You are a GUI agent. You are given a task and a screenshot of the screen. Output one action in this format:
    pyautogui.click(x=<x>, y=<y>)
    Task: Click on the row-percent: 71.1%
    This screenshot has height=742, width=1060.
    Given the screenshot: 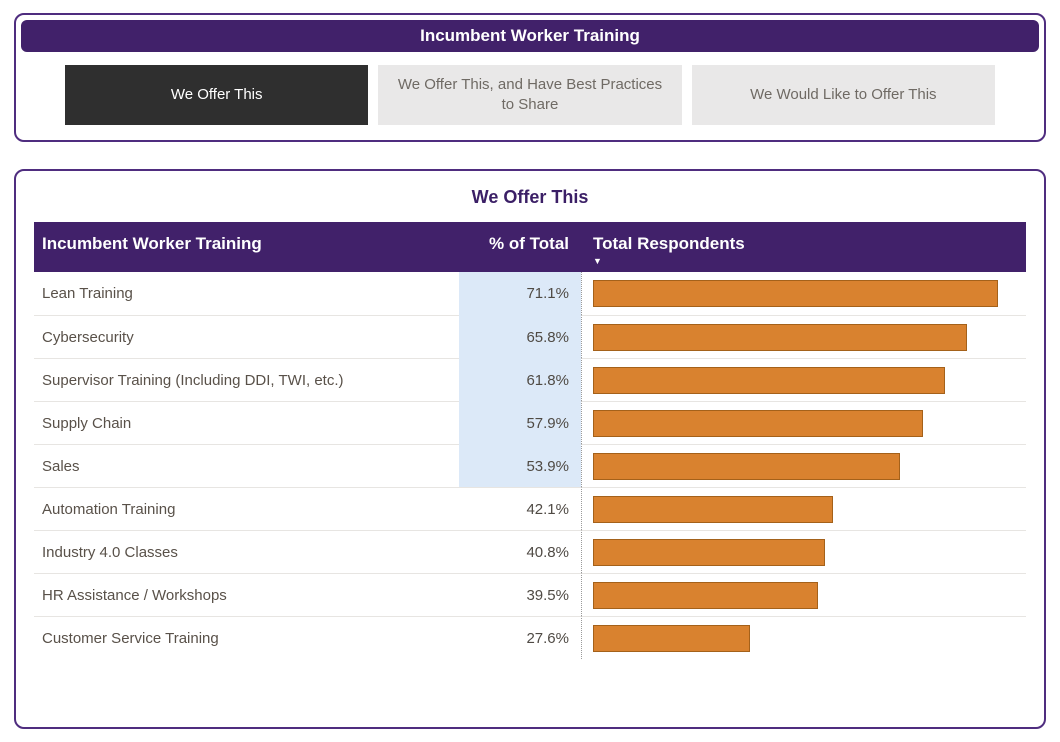 What is the action you would take?
    pyautogui.click(x=520, y=293)
    